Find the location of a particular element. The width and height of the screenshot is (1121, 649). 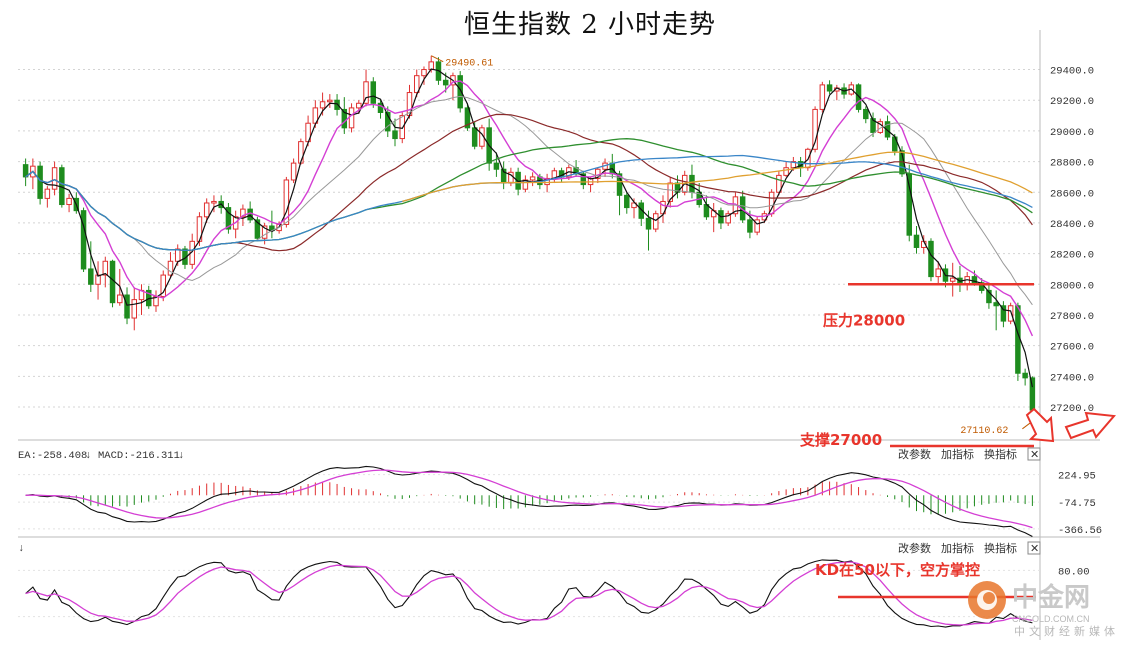

macd-controls: 改参数 加指标 换指标 ✕ is located at coordinates (969, 454).